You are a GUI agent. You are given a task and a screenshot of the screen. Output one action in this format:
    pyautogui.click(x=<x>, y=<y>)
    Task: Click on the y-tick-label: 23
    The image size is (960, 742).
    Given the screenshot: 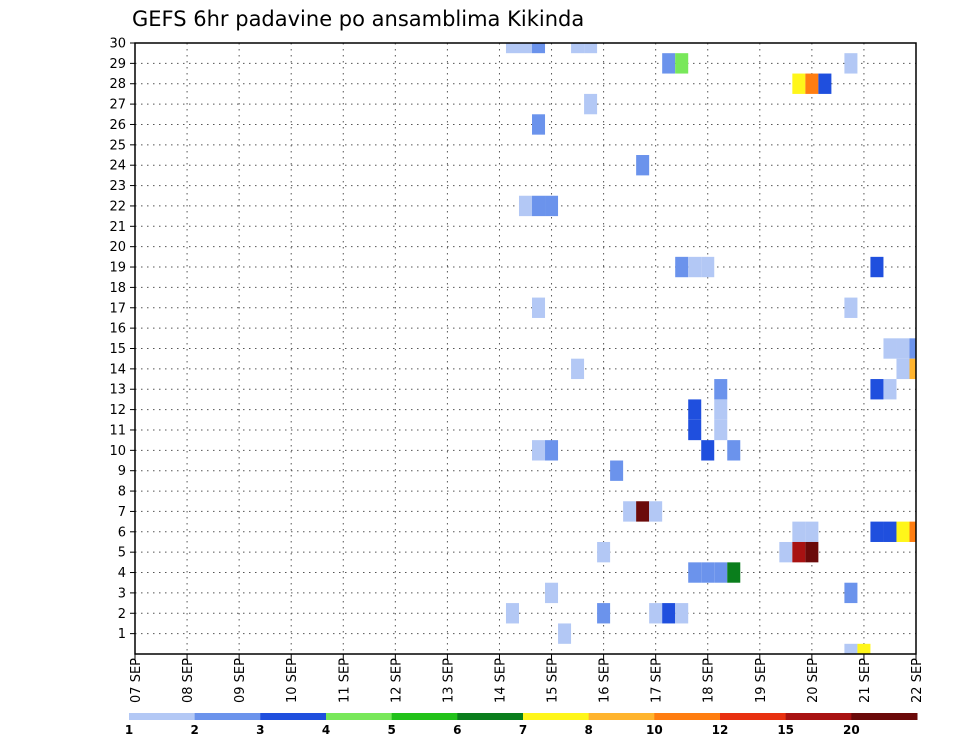 What is the action you would take?
    pyautogui.click(x=117, y=186)
    